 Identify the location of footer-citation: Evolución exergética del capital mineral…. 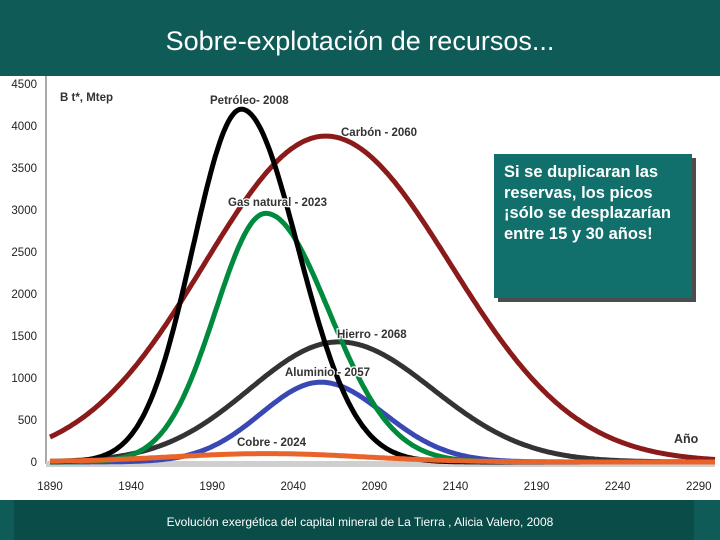
(360, 522).